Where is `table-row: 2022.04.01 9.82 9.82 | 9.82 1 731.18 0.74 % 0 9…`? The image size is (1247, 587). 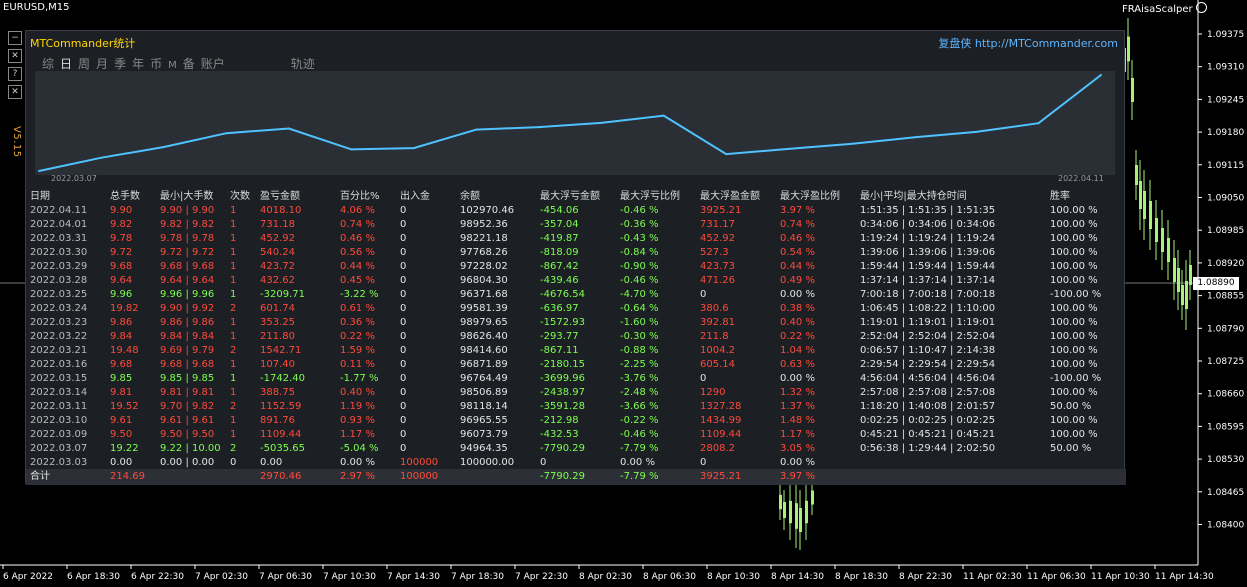 table-row: 2022.04.01 9.82 9.82 | 9.82 1 731.18 0.74 % 0 9… is located at coordinates (575, 225).